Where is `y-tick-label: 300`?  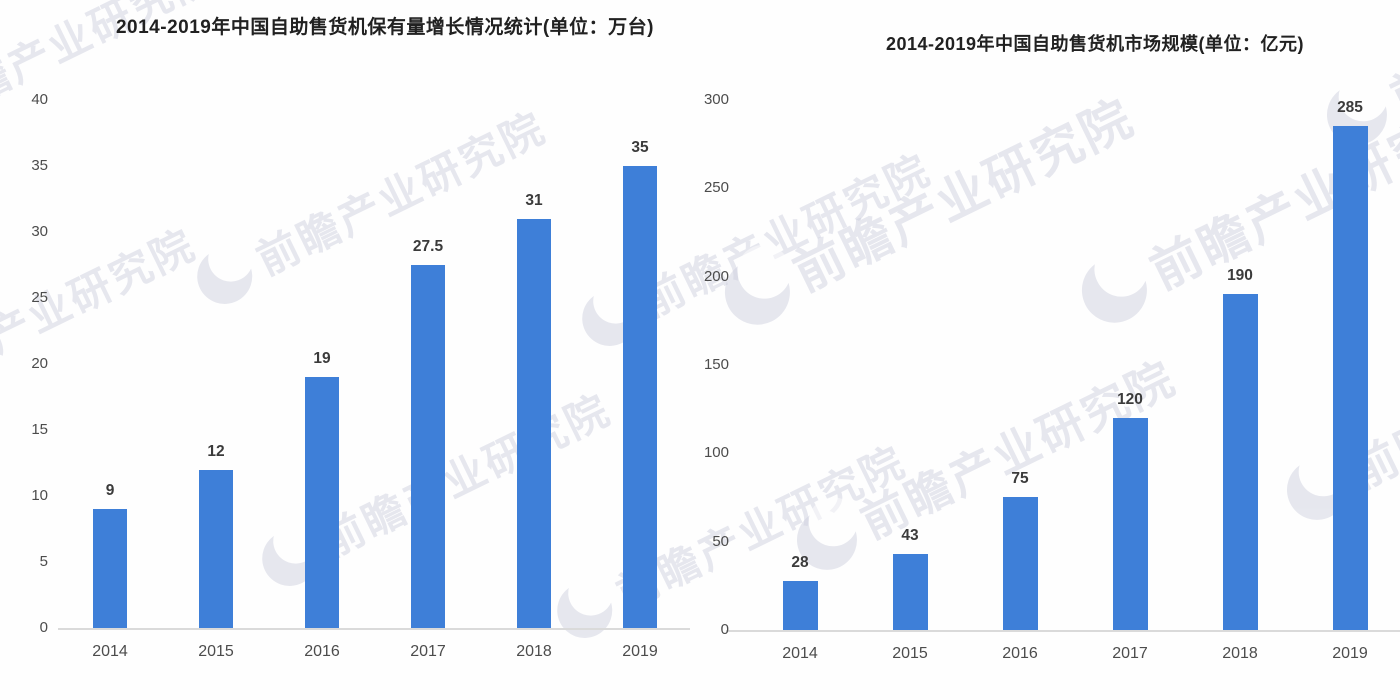 y-tick-label: 300 is located at coordinates (716, 99).